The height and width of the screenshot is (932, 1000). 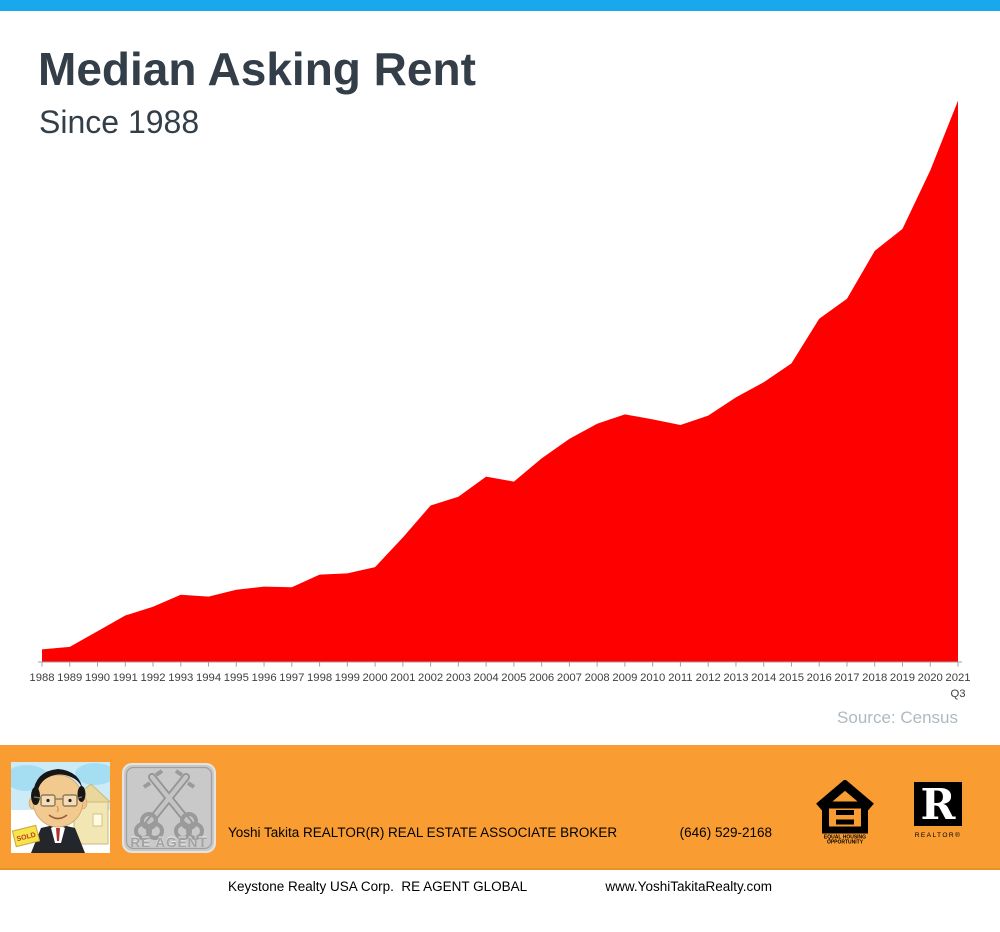 I want to click on chart-subtitle: Since 1988, so click(x=119, y=122).